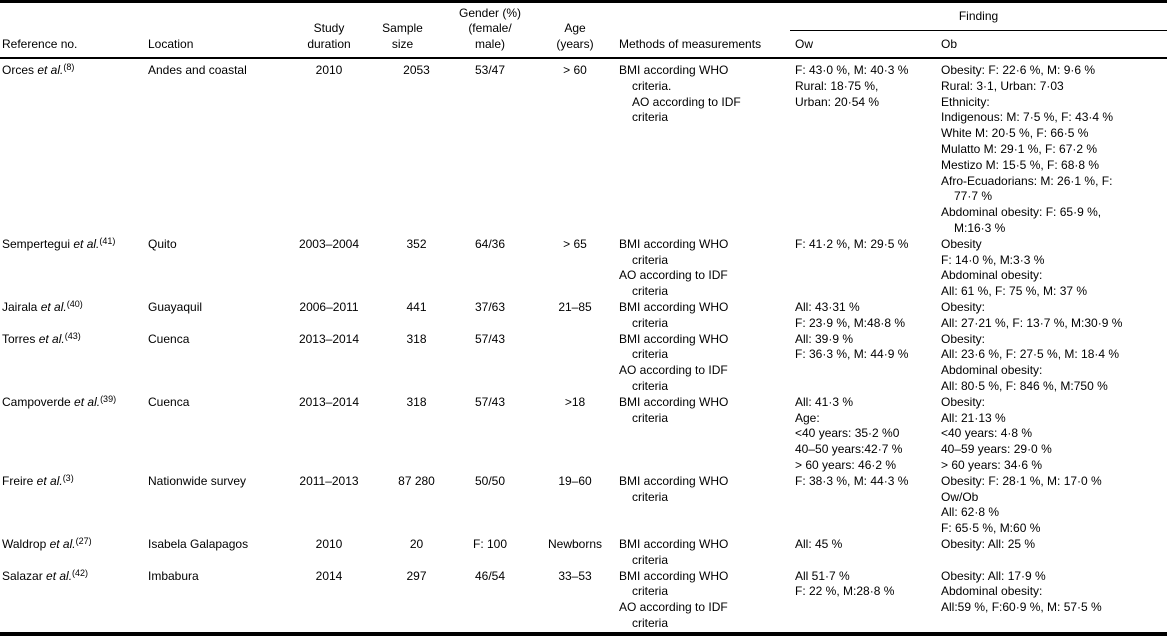 The width and height of the screenshot is (1167, 640). I want to click on header-line: size, so click(402, 44).